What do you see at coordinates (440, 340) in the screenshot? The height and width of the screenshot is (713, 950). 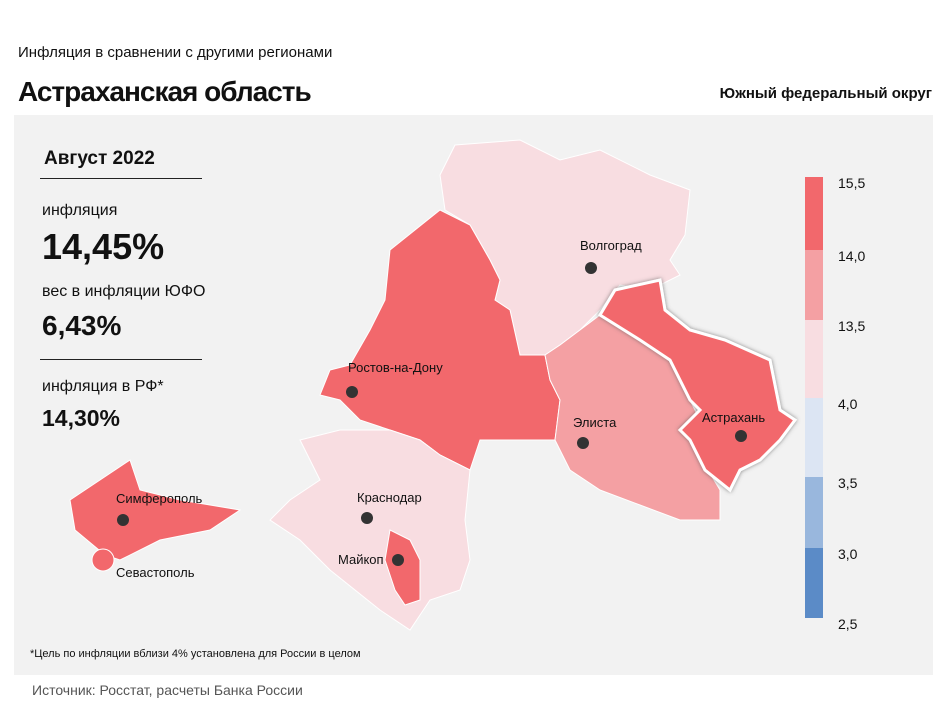 I see `region-rostov` at bounding box center [440, 340].